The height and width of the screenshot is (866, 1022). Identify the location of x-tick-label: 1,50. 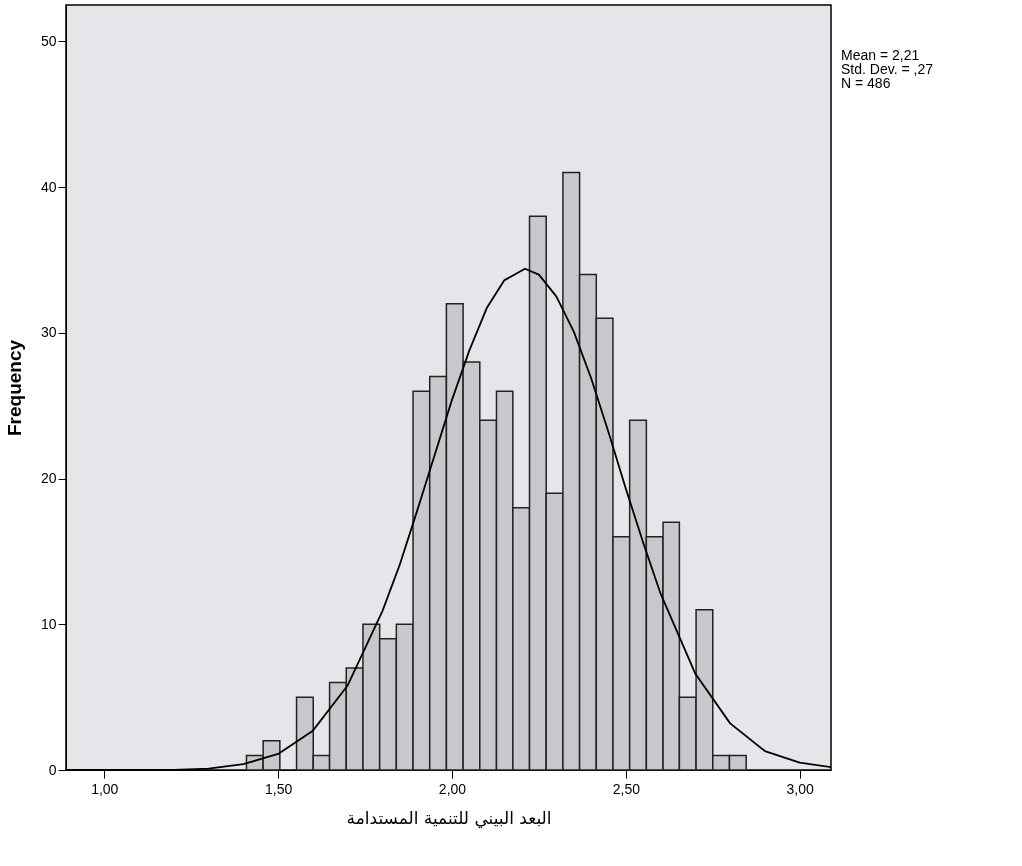
(278, 788).